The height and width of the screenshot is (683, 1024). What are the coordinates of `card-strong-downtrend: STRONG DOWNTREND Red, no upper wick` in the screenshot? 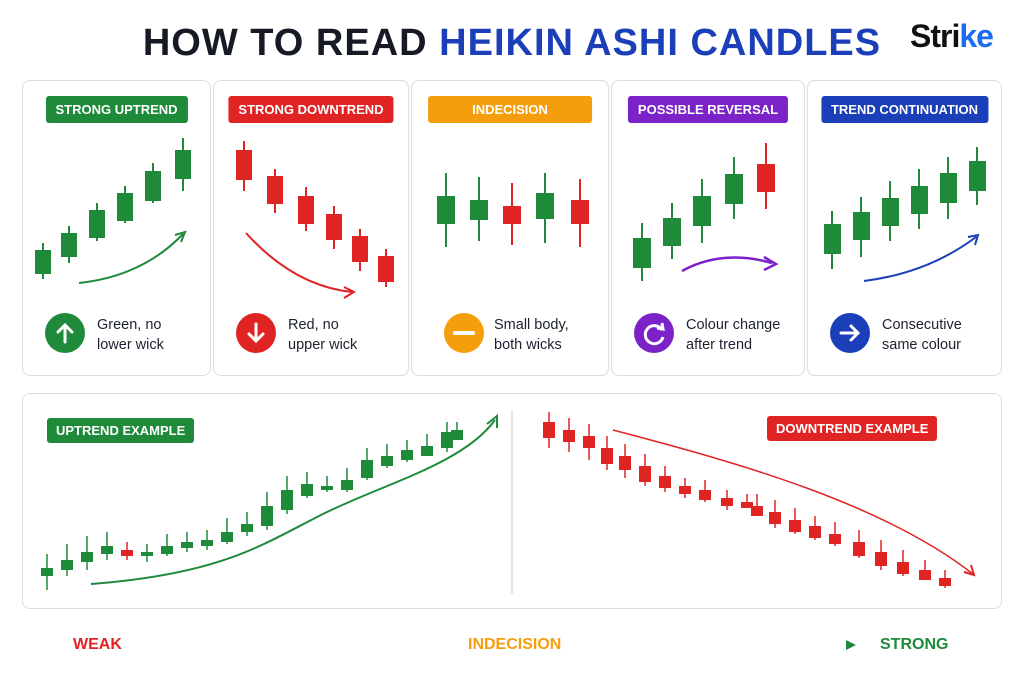 It's located at (311, 228).